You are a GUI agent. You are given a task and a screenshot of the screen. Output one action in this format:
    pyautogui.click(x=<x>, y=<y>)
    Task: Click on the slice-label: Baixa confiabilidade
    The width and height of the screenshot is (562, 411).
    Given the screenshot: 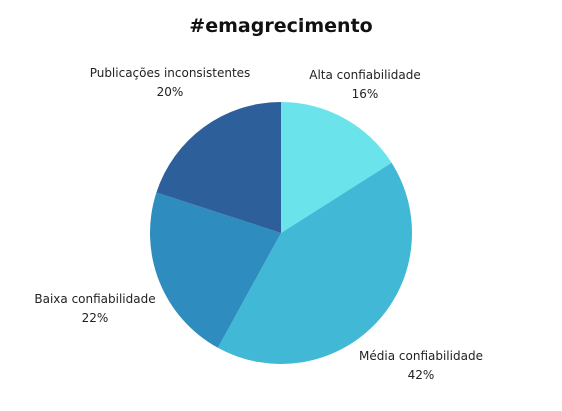 What is the action you would take?
    pyautogui.click(x=94, y=299)
    